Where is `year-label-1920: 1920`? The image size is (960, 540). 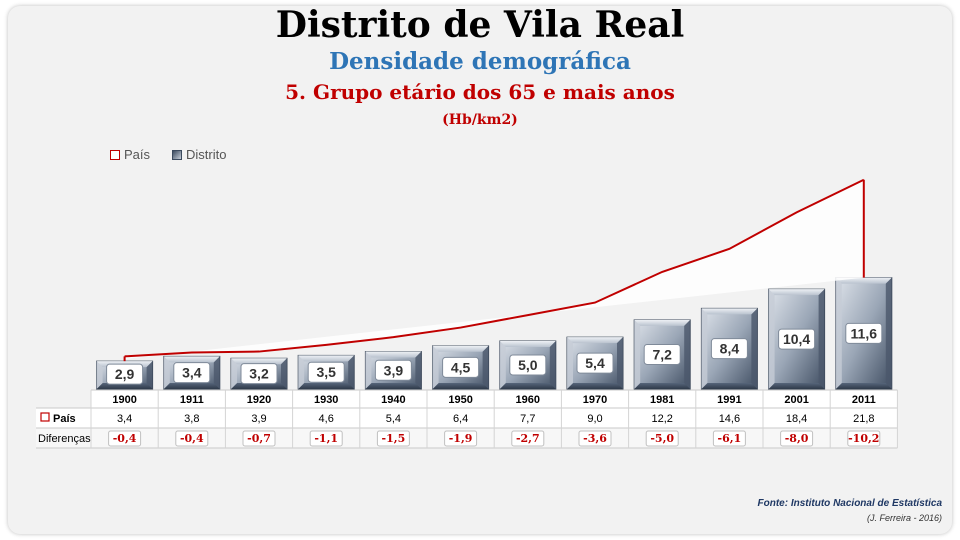 year-label-1920: 1920 is located at coordinates (259, 400).